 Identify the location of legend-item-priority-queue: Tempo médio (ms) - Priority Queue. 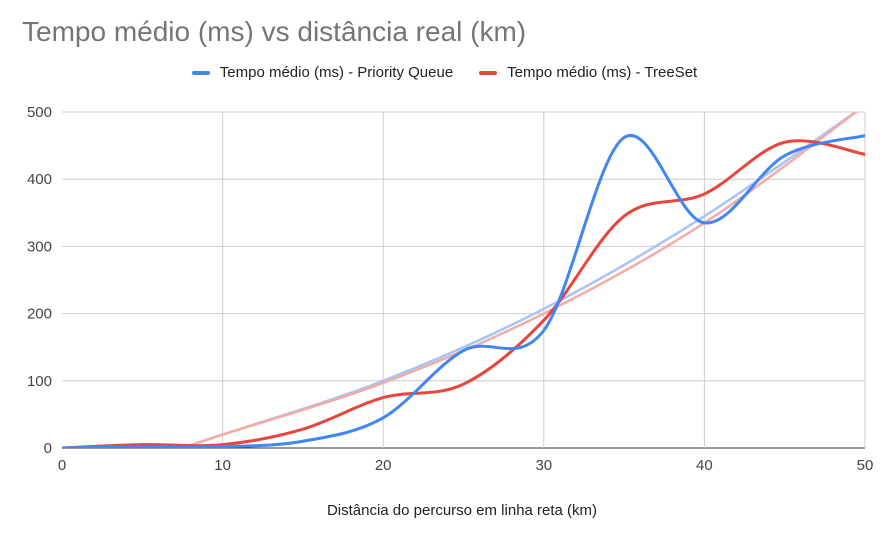
(322, 72).